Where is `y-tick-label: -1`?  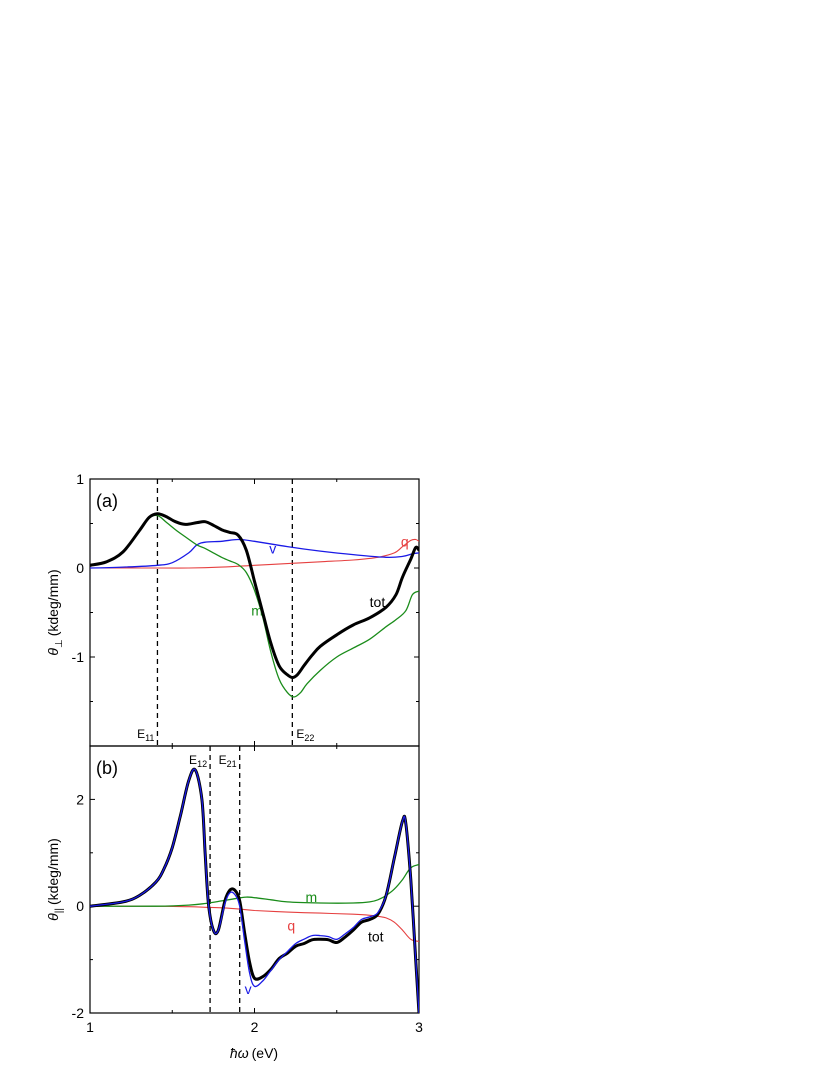
y-tick-label: -1 is located at coordinates (78, 657).